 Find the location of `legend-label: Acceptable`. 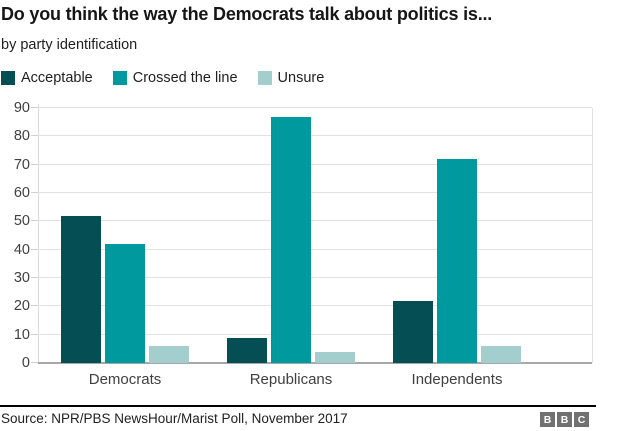

legend-label: Acceptable is located at coordinates (57, 78).